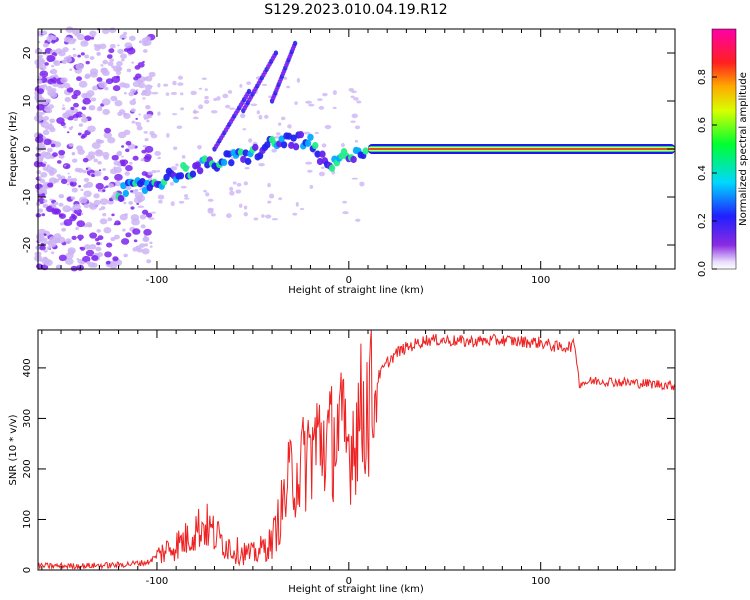 The height and width of the screenshot is (600, 750). Describe the element at coordinates (743, 149) in the screenshot. I see `colorbar-label: Normalized spectral amplitude` at that location.